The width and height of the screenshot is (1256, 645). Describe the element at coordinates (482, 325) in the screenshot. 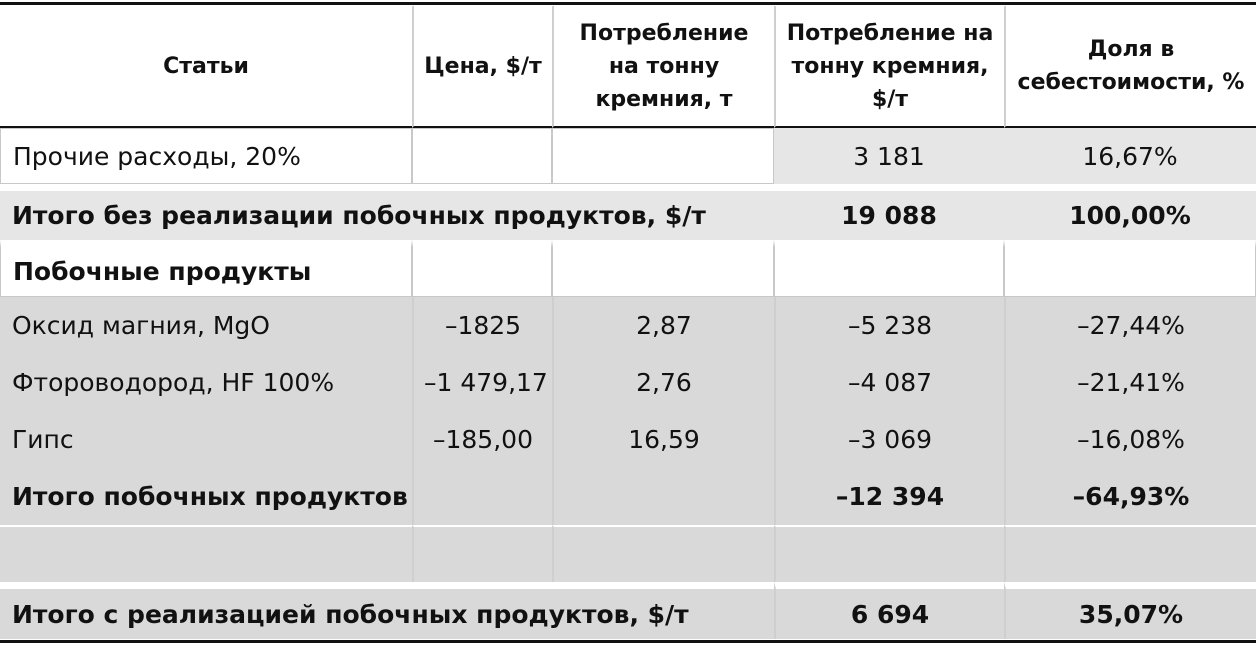

I see `row-price: –1825` at that location.